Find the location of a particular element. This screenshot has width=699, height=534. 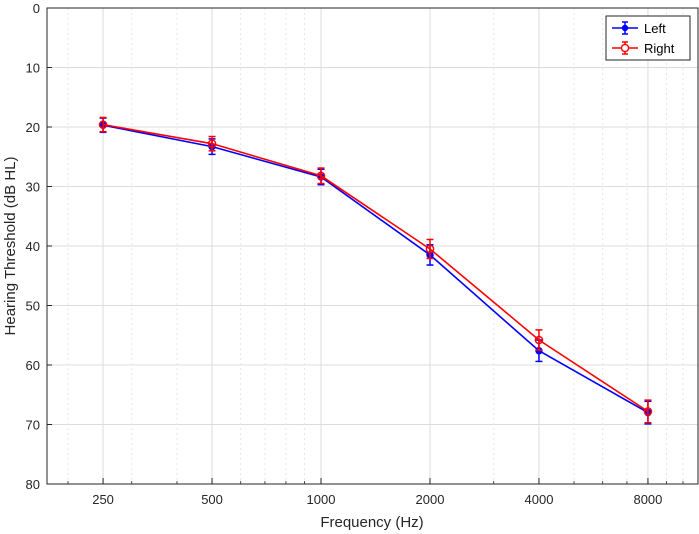

y-tick-label: 20 is located at coordinates (33, 127).